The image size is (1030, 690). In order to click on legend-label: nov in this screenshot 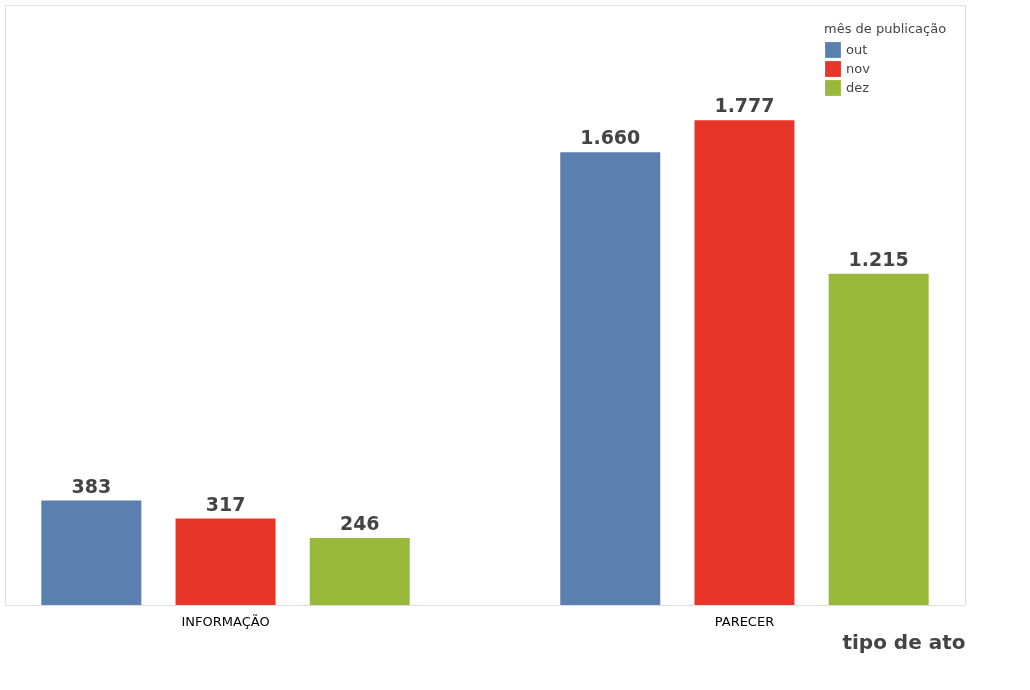, I will do `click(858, 68)`.